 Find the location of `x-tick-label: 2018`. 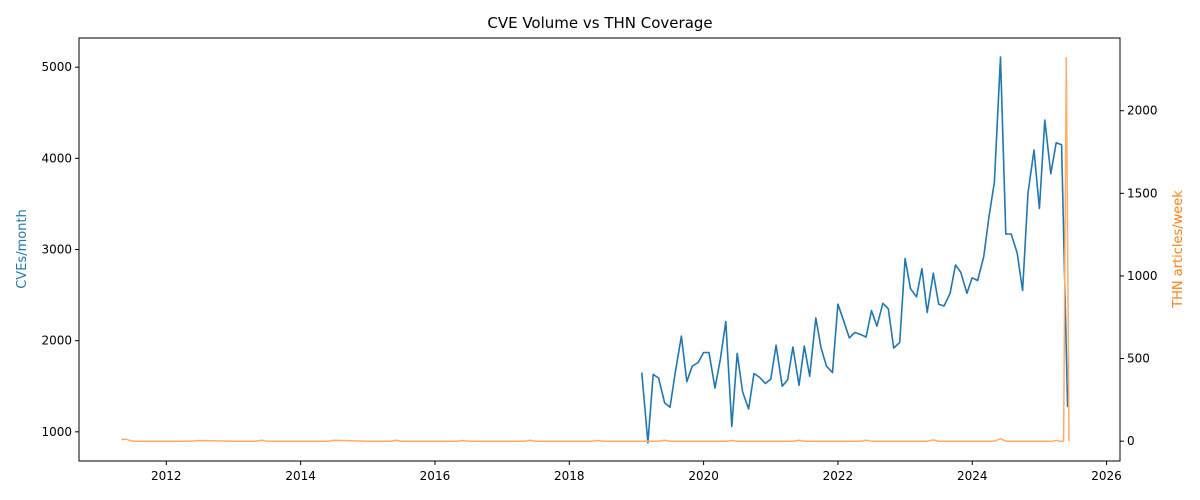

x-tick-label: 2018 is located at coordinates (569, 476).